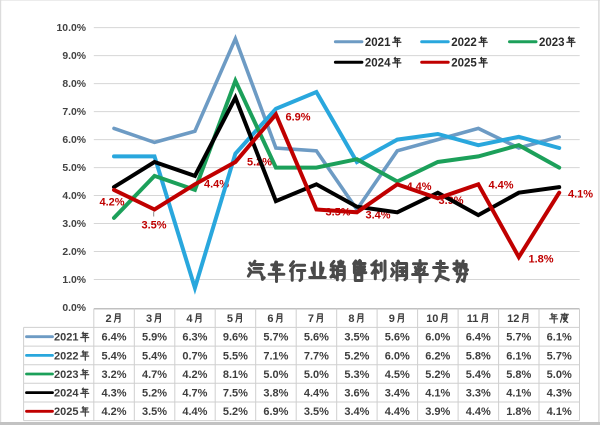 Image resolution: width=600 pixels, height=425 pixels. I want to click on svg-text: 1.0%, so click(74, 280).